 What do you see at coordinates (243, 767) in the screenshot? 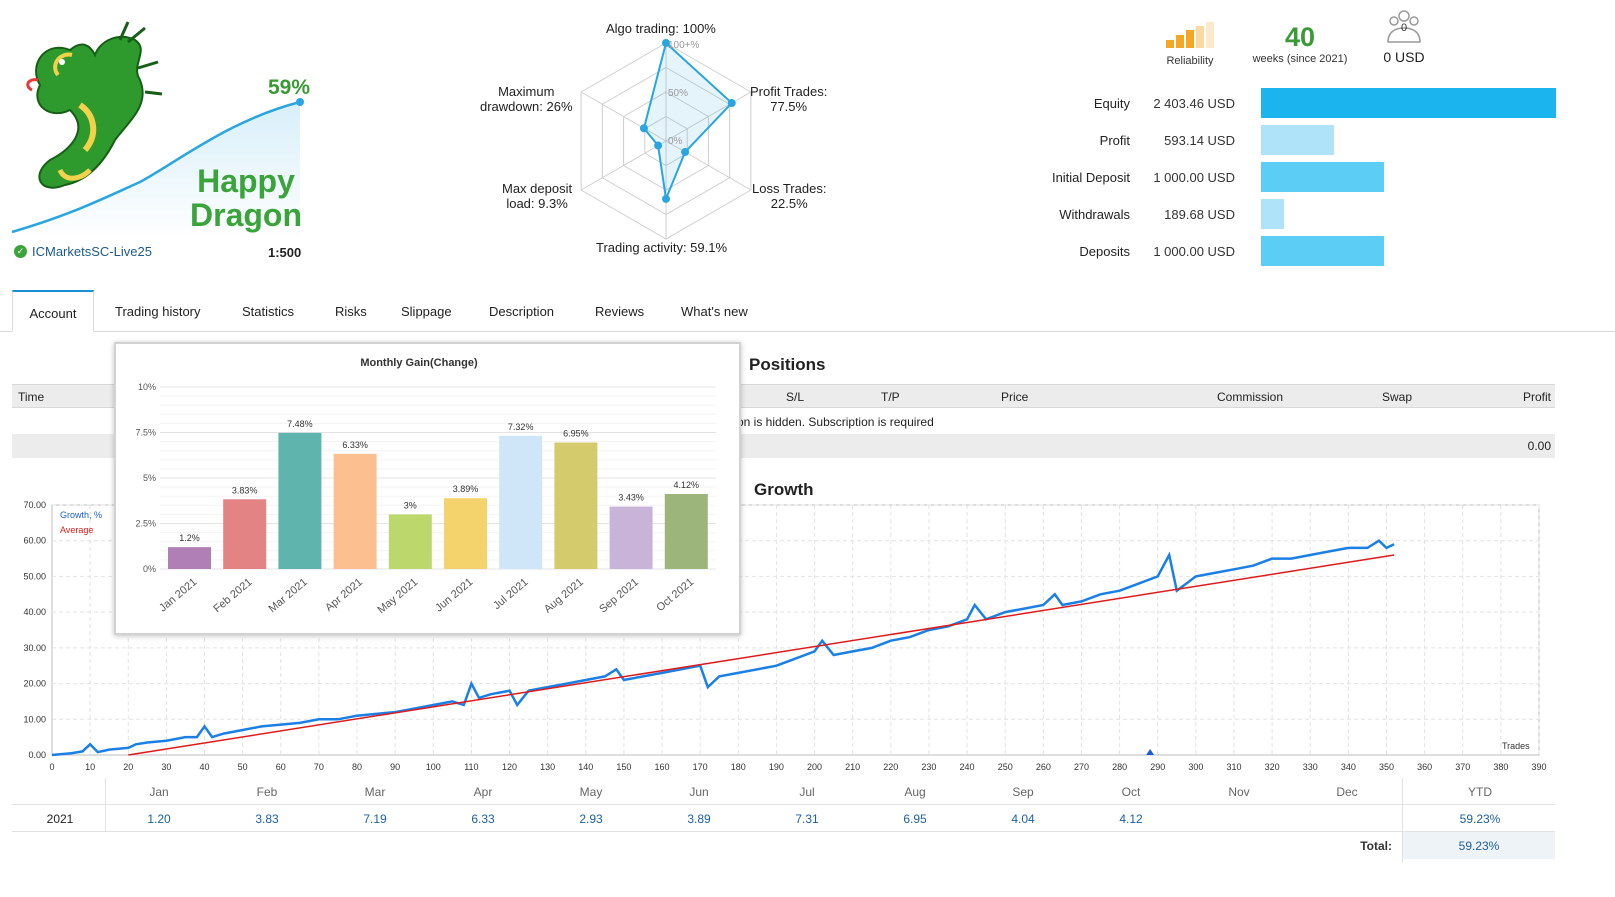
I see `growth-x-tick: 50` at bounding box center [243, 767].